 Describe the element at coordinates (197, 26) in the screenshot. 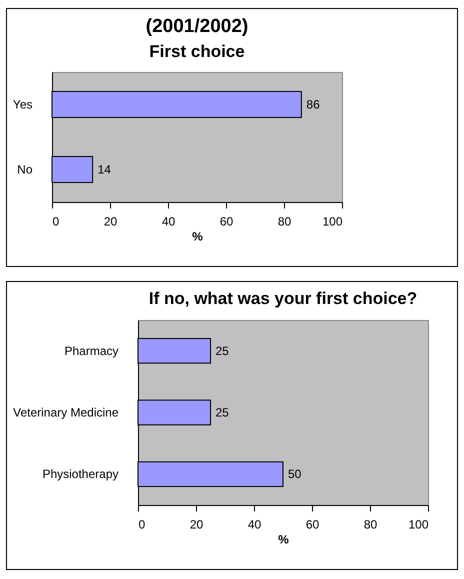

I see `chart-title: (2001/2002)` at that location.